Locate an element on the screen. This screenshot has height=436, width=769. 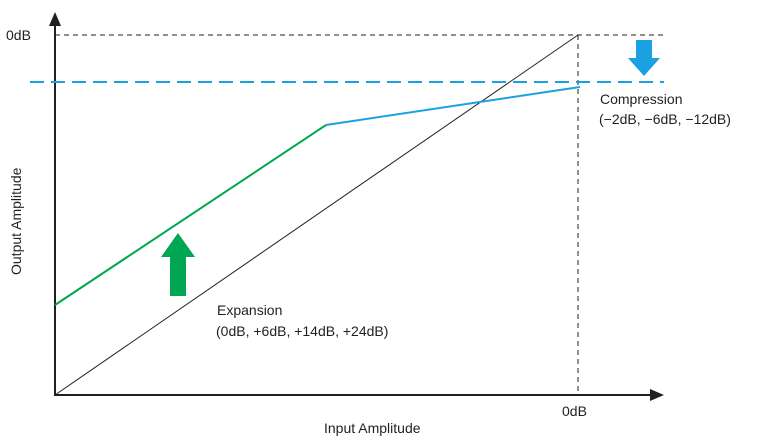
expansion-line is located at coordinates (190, 215).